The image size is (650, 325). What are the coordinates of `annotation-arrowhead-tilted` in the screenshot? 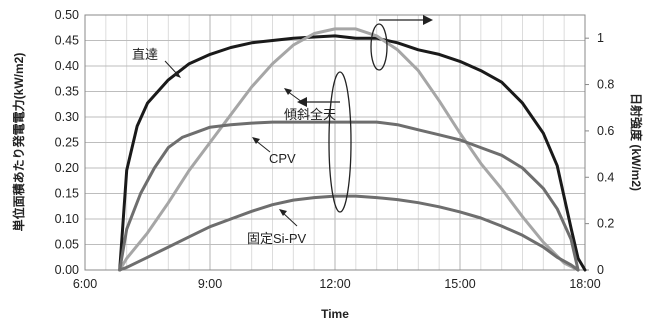 It's located at (288, 91).